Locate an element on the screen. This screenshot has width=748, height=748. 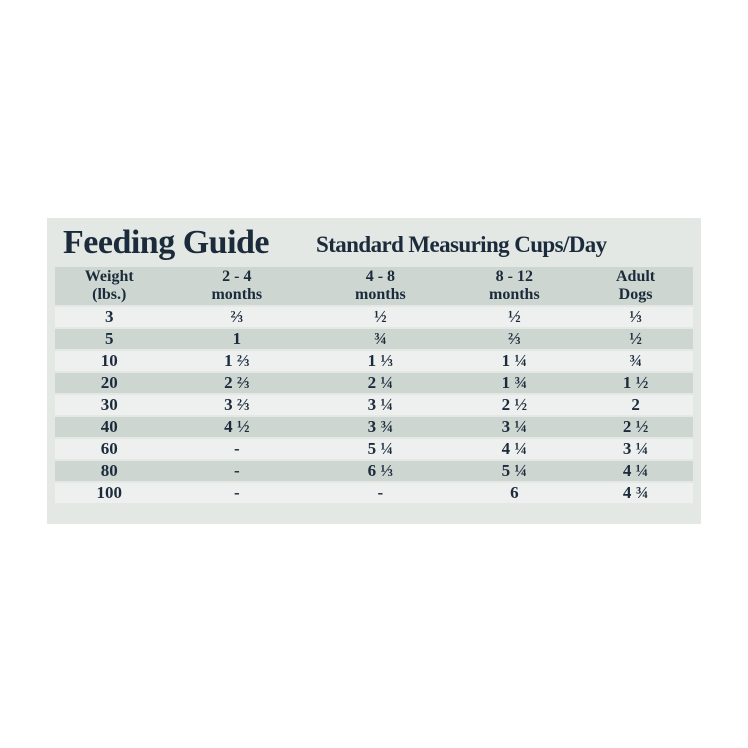
table-cell: ⅓ is located at coordinates (635, 317).